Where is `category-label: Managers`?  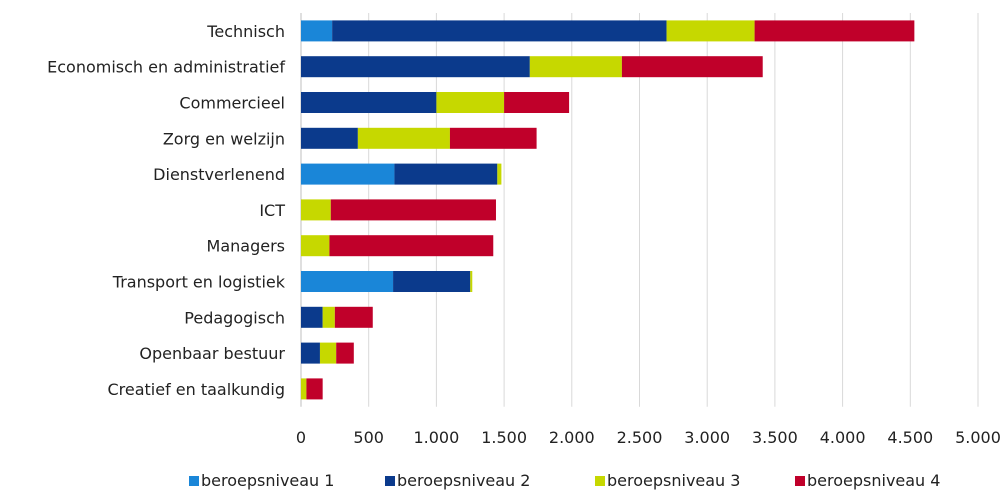 category-label: Managers is located at coordinates (246, 246).